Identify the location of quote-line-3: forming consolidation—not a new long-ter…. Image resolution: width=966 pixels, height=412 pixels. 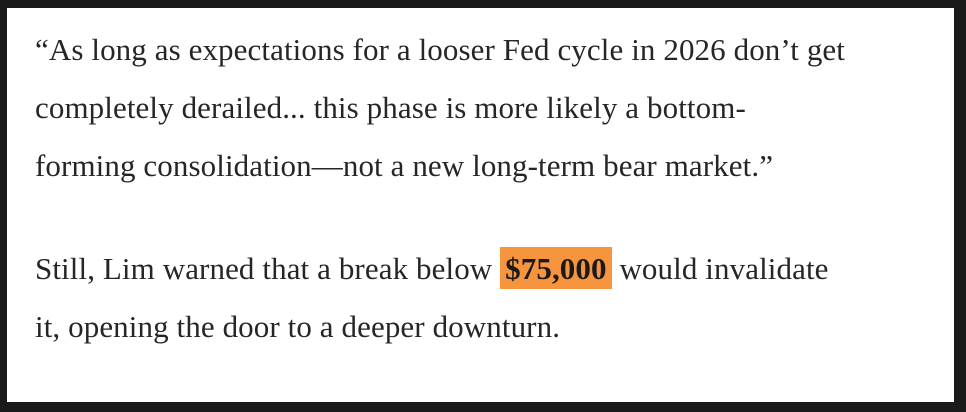
(404, 165).